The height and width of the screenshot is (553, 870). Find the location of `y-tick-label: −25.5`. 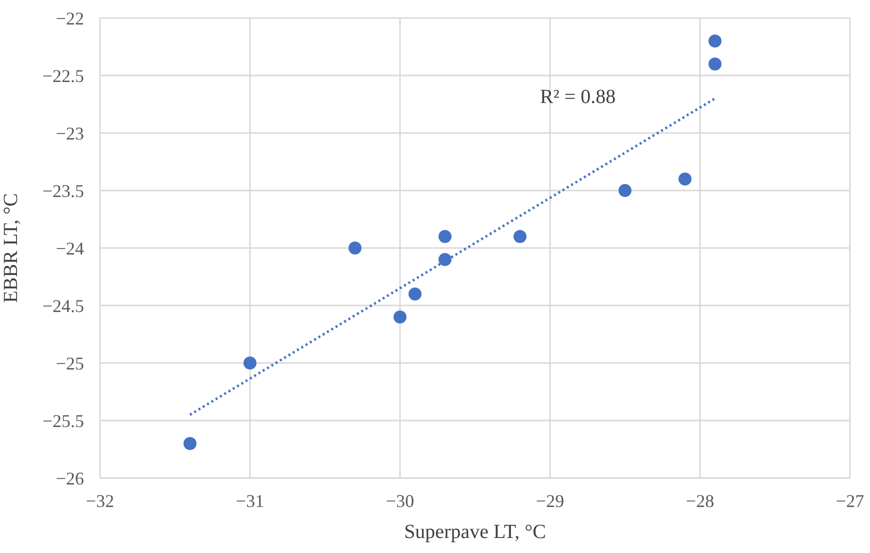

y-tick-label: −25.5 is located at coordinates (63, 420).